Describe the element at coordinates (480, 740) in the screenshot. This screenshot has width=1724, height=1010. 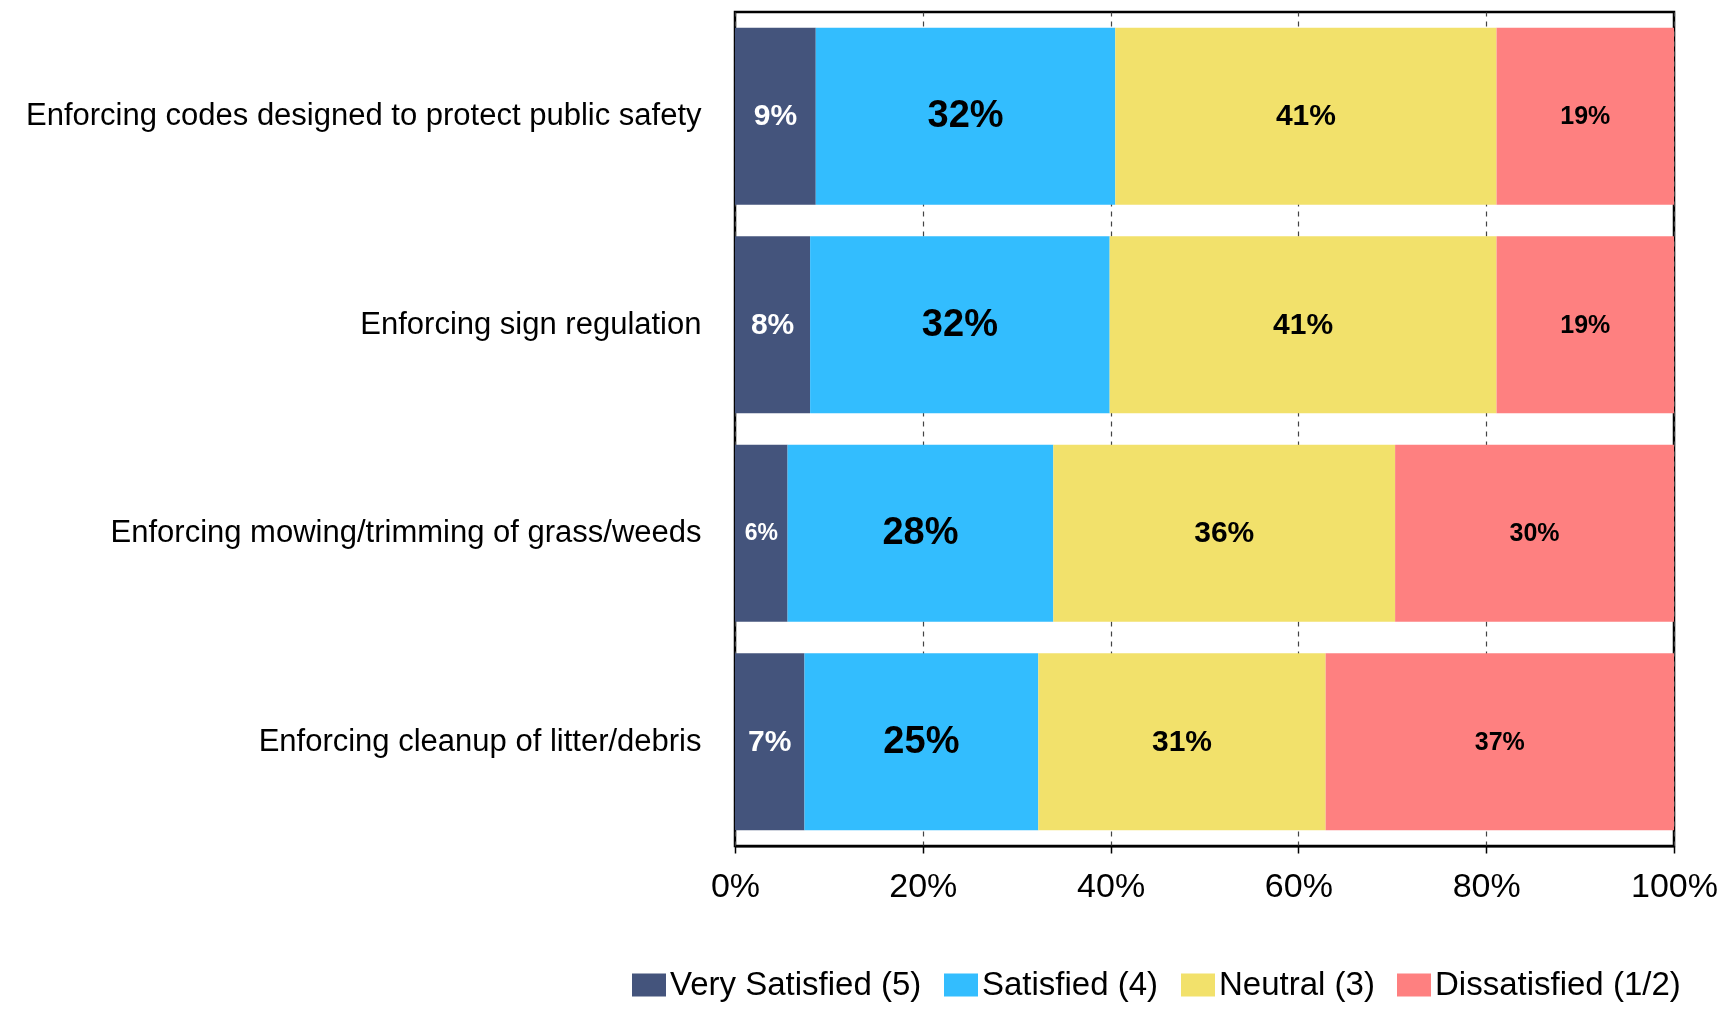
I see `y-tick-label: Enforcing cleanup of litter/debris` at that location.